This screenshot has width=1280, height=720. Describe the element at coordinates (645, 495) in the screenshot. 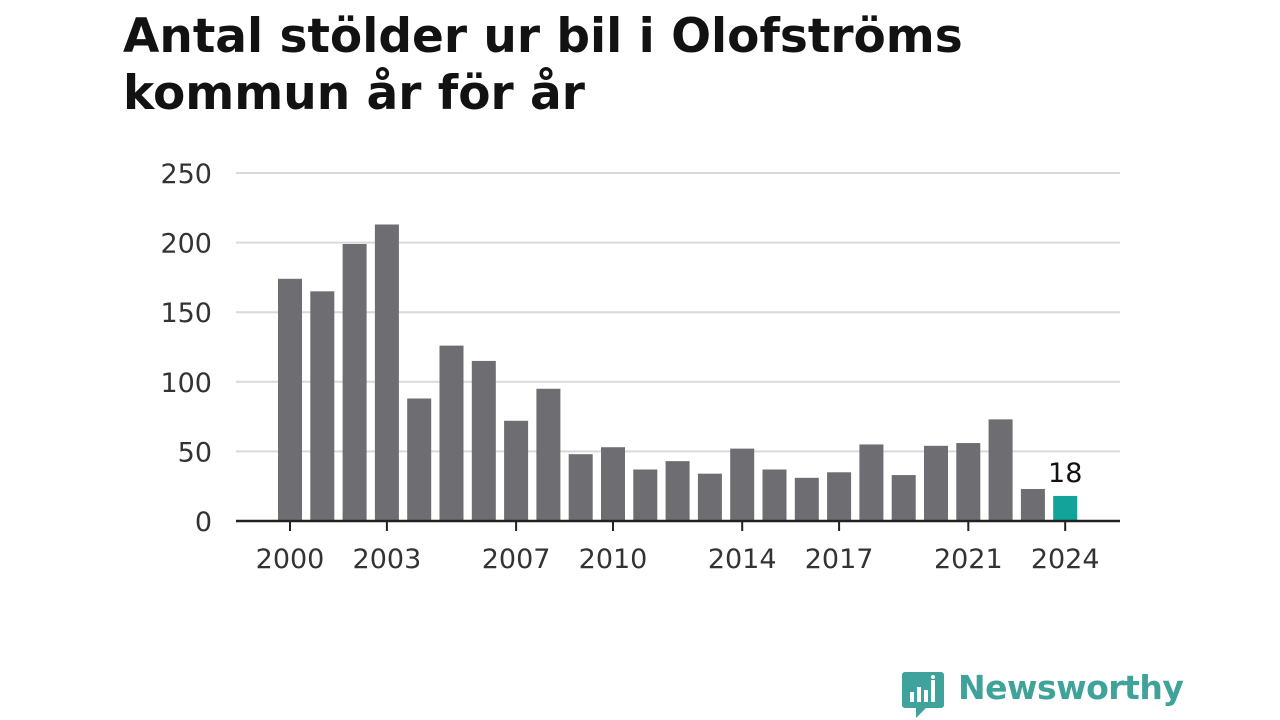

I see `bar-2011` at that location.